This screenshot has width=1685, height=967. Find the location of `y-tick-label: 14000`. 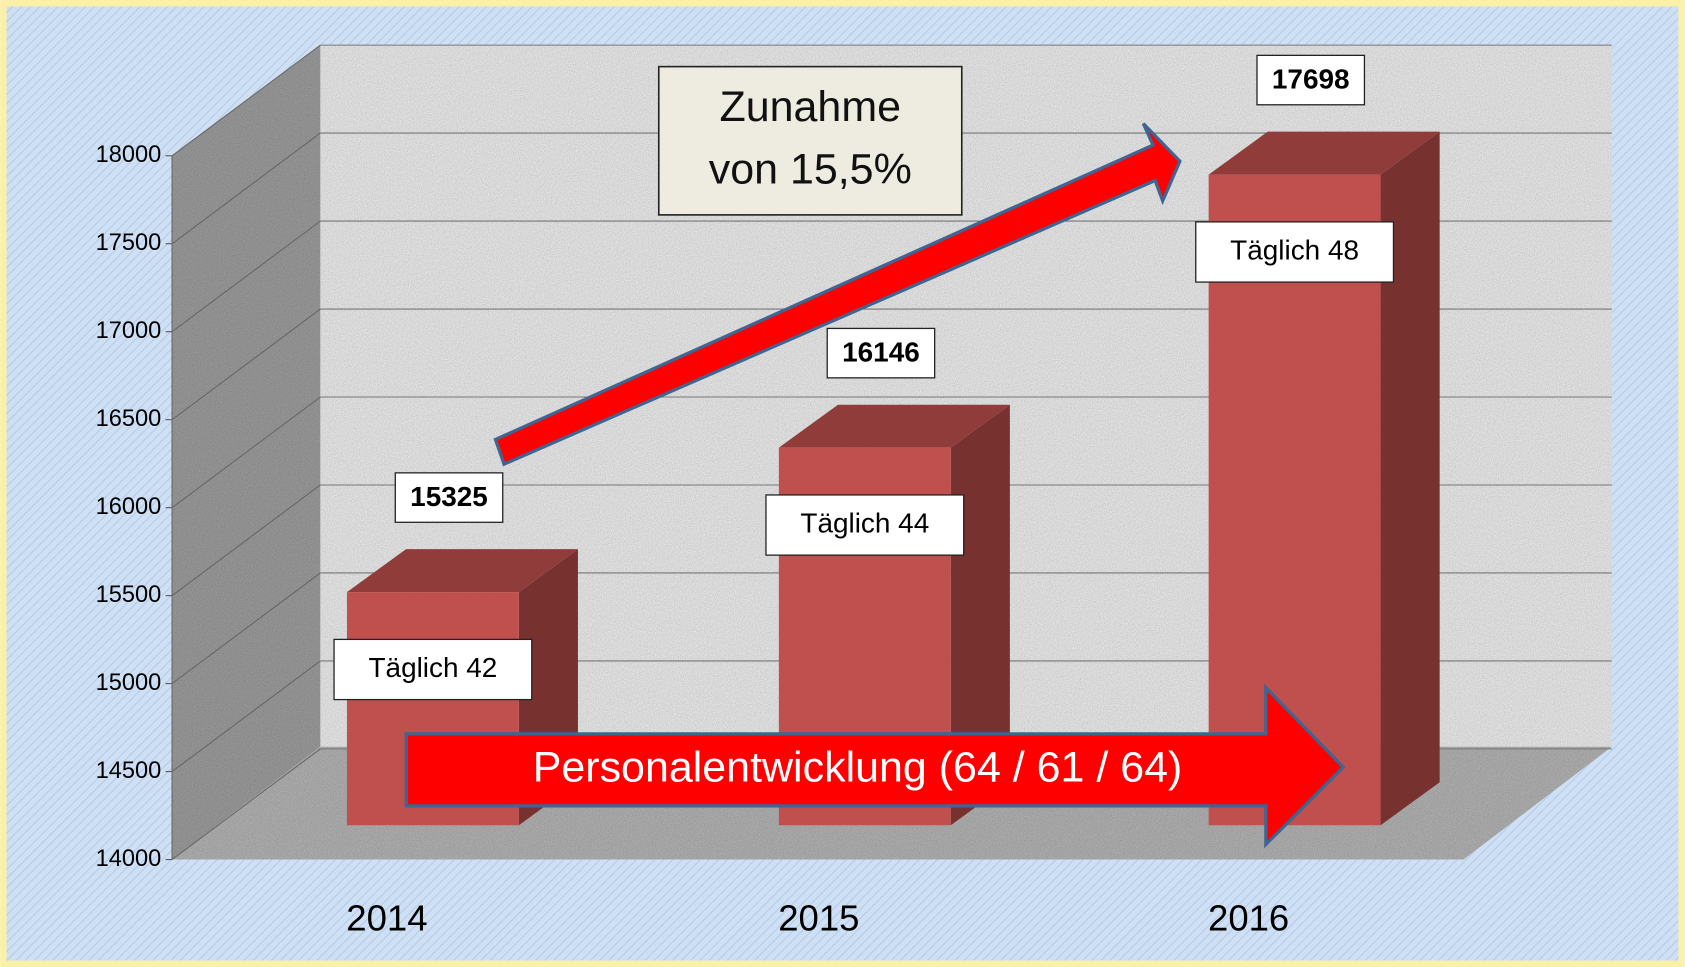

y-tick-label: 14000 is located at coordinates (129, 859).